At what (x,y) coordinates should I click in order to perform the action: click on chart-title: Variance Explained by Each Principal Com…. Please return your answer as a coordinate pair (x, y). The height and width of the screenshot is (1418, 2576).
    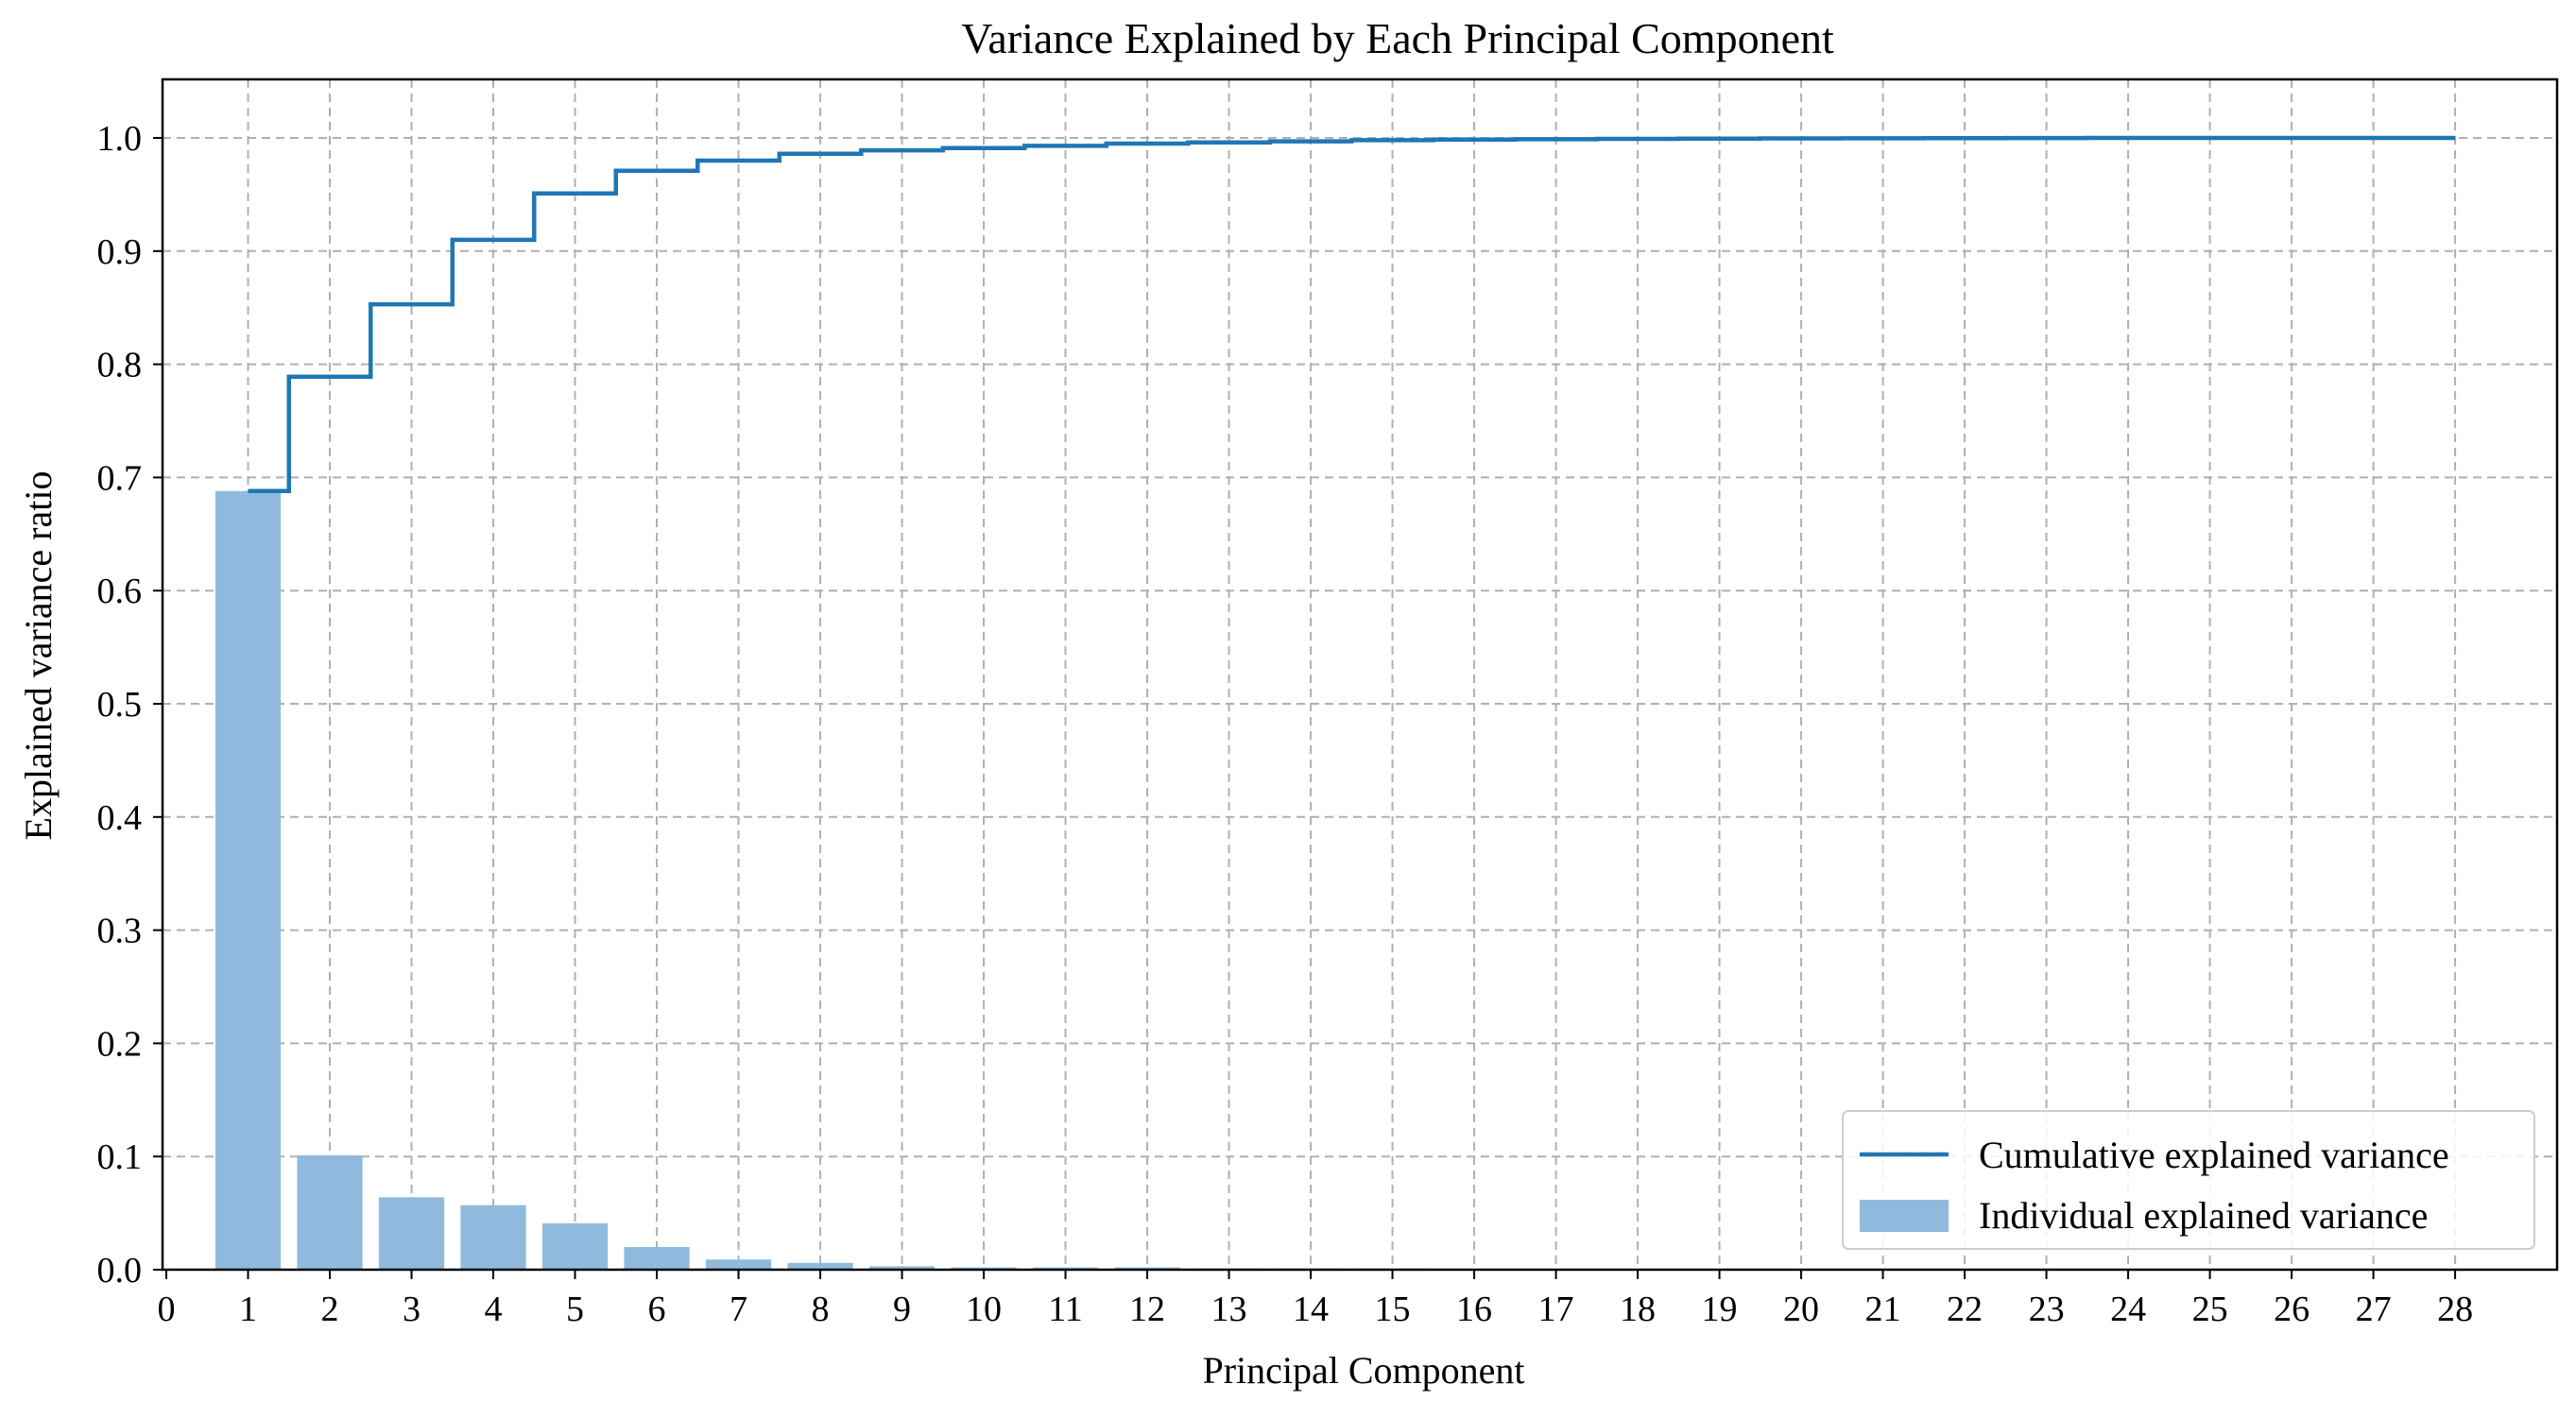
    Looking at the image, I should click on (1397, 38).